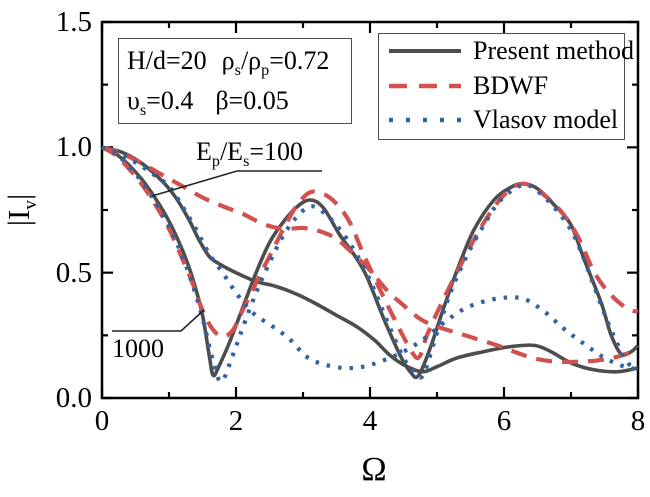 This screenshot has height=497, width=650. What do you see at coordinates (511, 85) in the screenshot?
I see `legend-label: BDWF` at bounding box center [511, 85].